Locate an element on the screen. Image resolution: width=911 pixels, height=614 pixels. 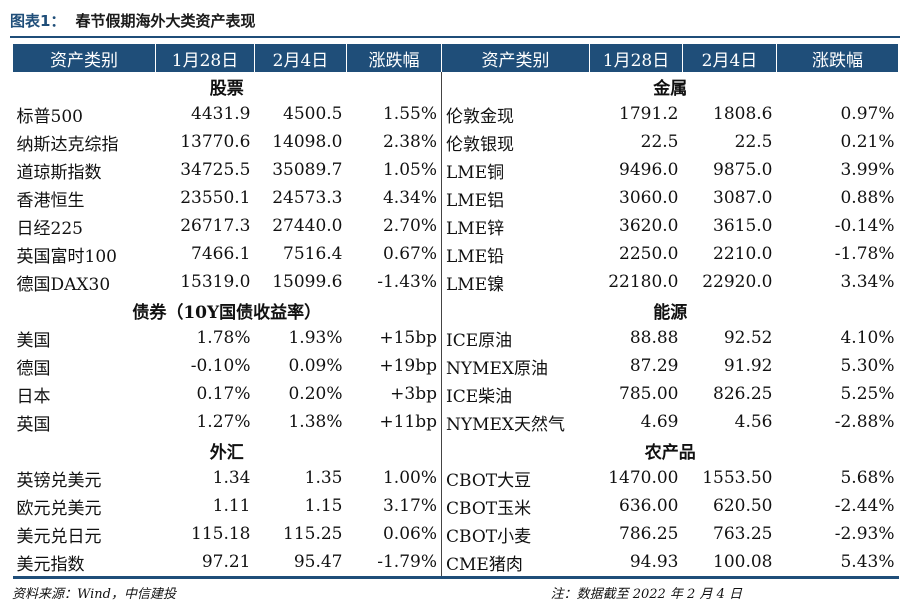
change-cell: 5.30% is located at coordinates (867, 366).